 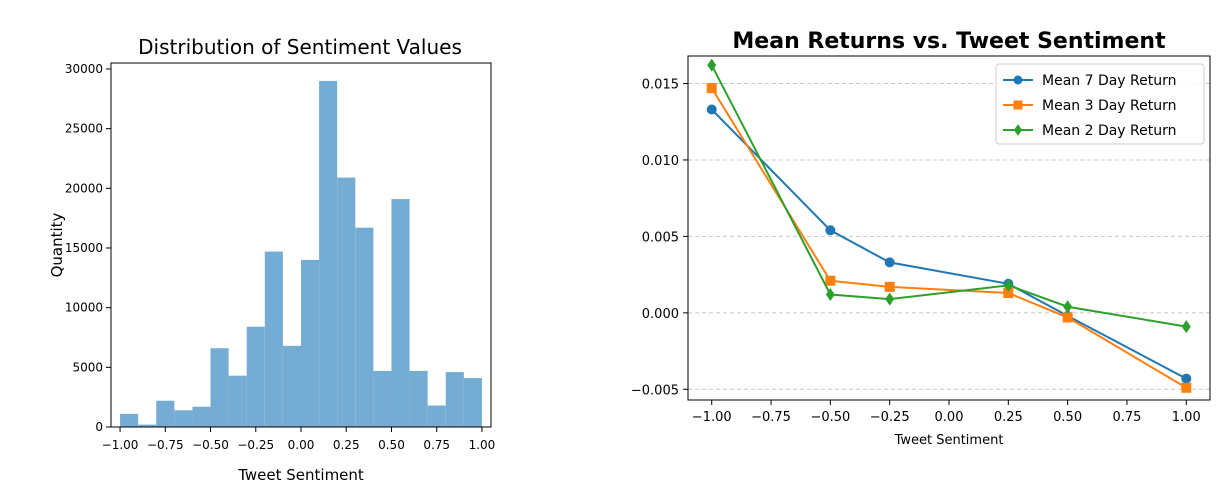 I want to click on histogram-title: Distribution of Sentiment Values, so click(x=300, y=47).